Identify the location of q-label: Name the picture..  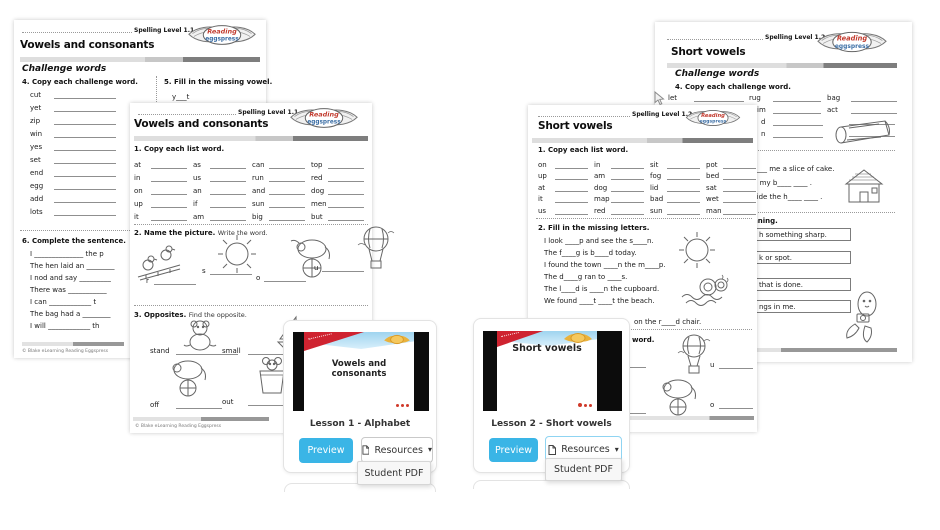
(179, 233).